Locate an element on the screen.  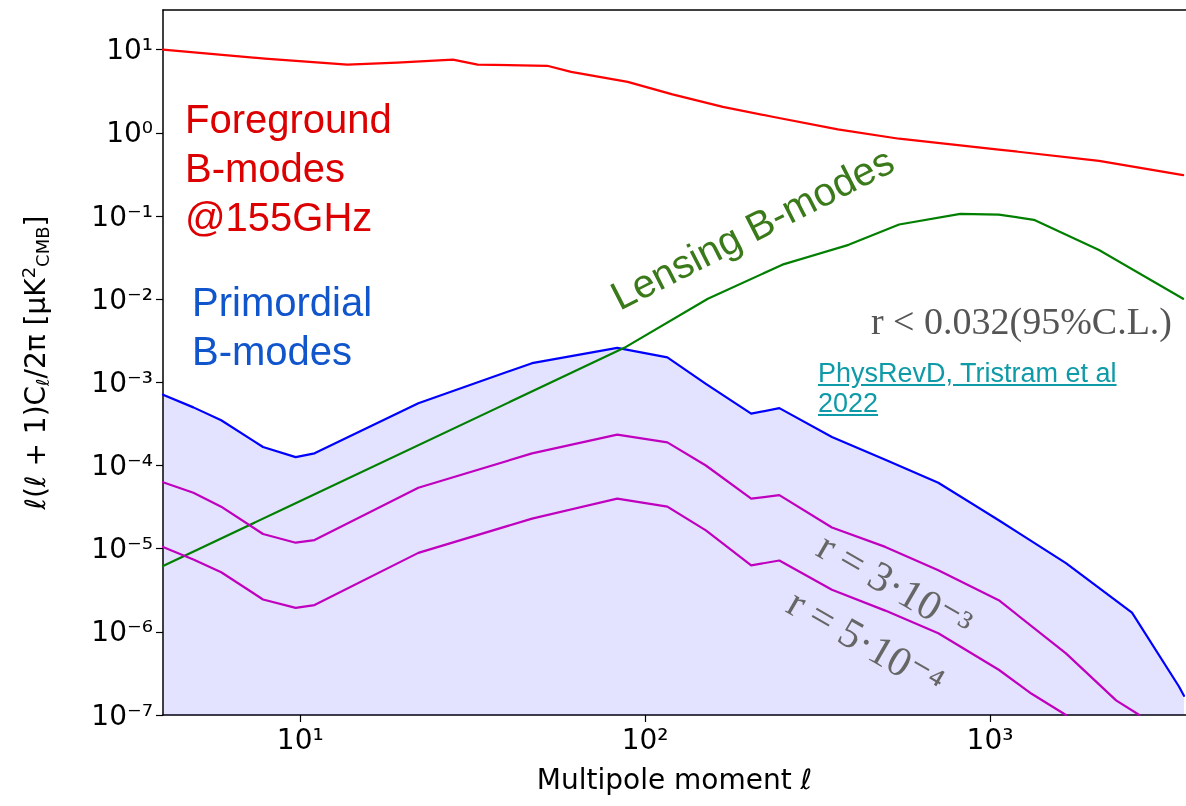
y-tick-label: 10⁻³ is located at coordinates (122, 382).